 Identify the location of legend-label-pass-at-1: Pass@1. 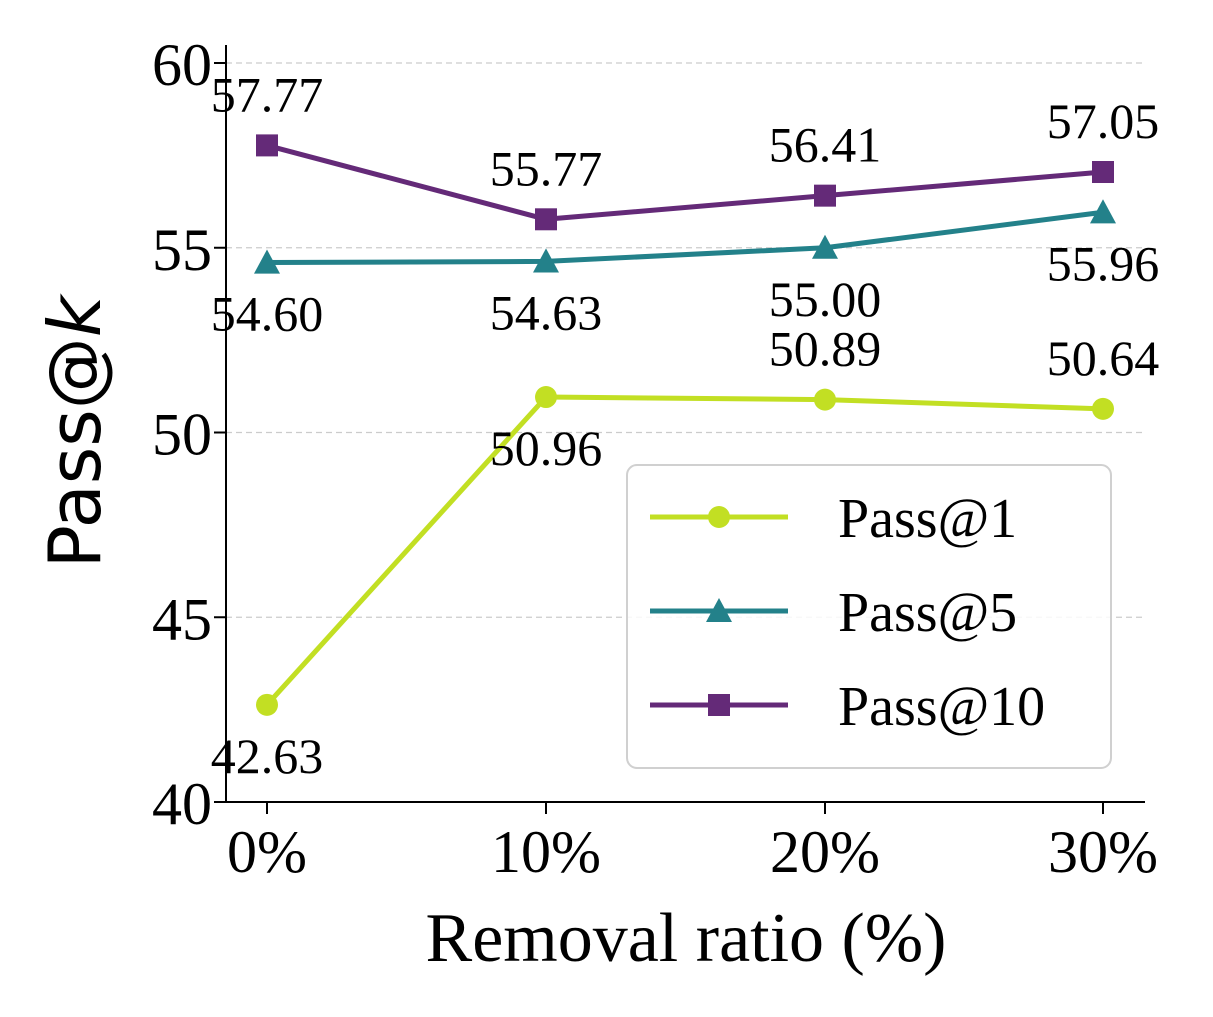
(927, 519).